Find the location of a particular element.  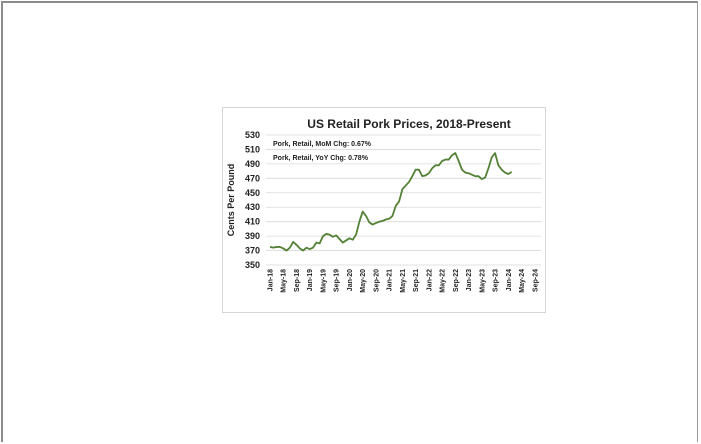

x-tick-label: Sep-19 is located at coordinates (337, 280).